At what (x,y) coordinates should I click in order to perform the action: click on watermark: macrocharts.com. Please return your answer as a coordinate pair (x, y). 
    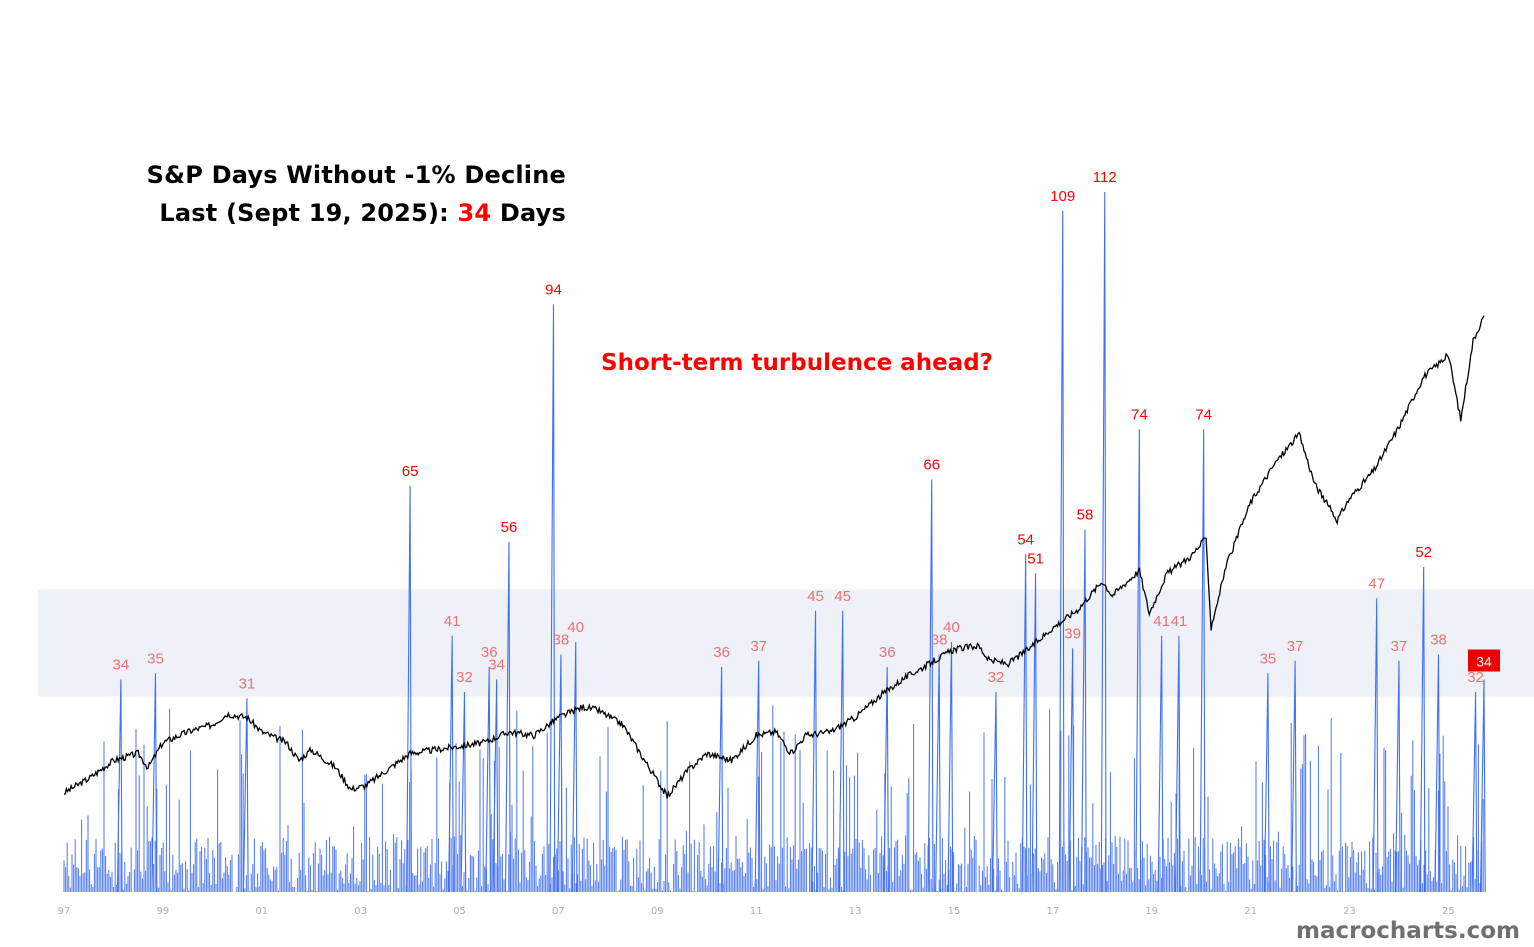
    Looking at the image, I should click on (1408, 931).